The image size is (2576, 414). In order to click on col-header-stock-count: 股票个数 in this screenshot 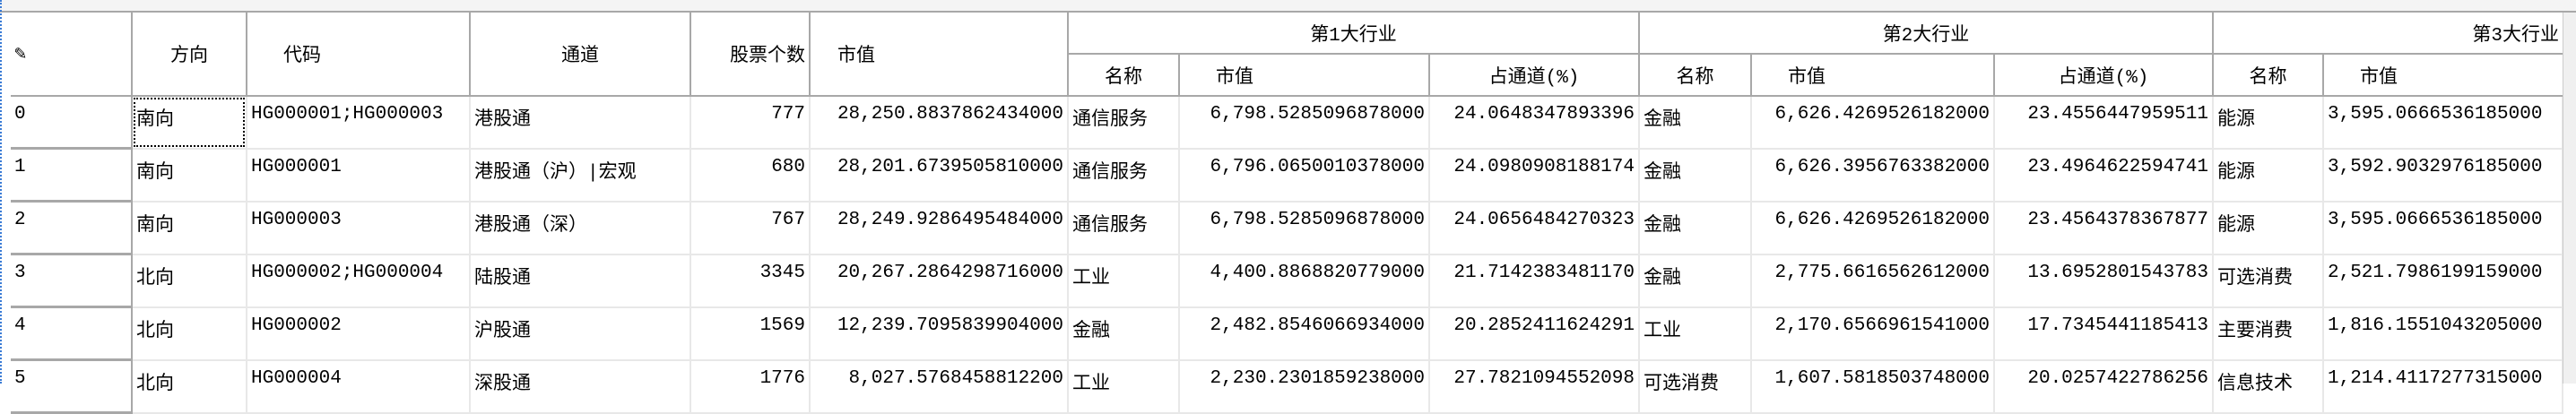, I will do `click(750, 55)`.